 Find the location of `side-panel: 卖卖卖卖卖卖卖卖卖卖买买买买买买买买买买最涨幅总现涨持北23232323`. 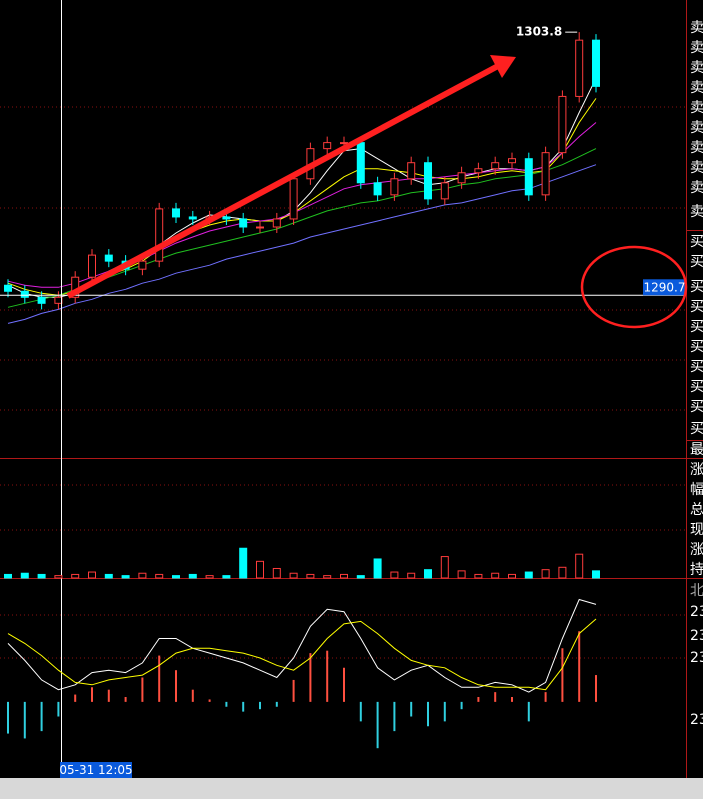

side-panel: 卖卖卖卖卖卖卖卖卖卖买买买买买买买买买买最涨幅总现涨持北23232323 is located at coordinates (696, 374).